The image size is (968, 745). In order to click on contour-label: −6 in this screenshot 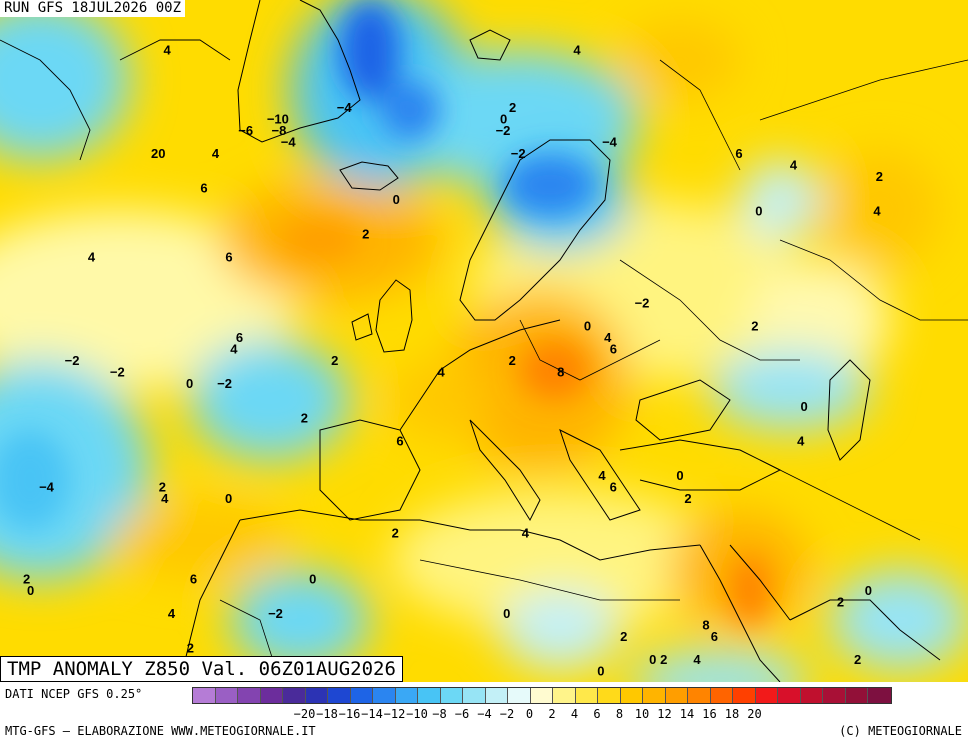, I will do `click(245, 130)`.